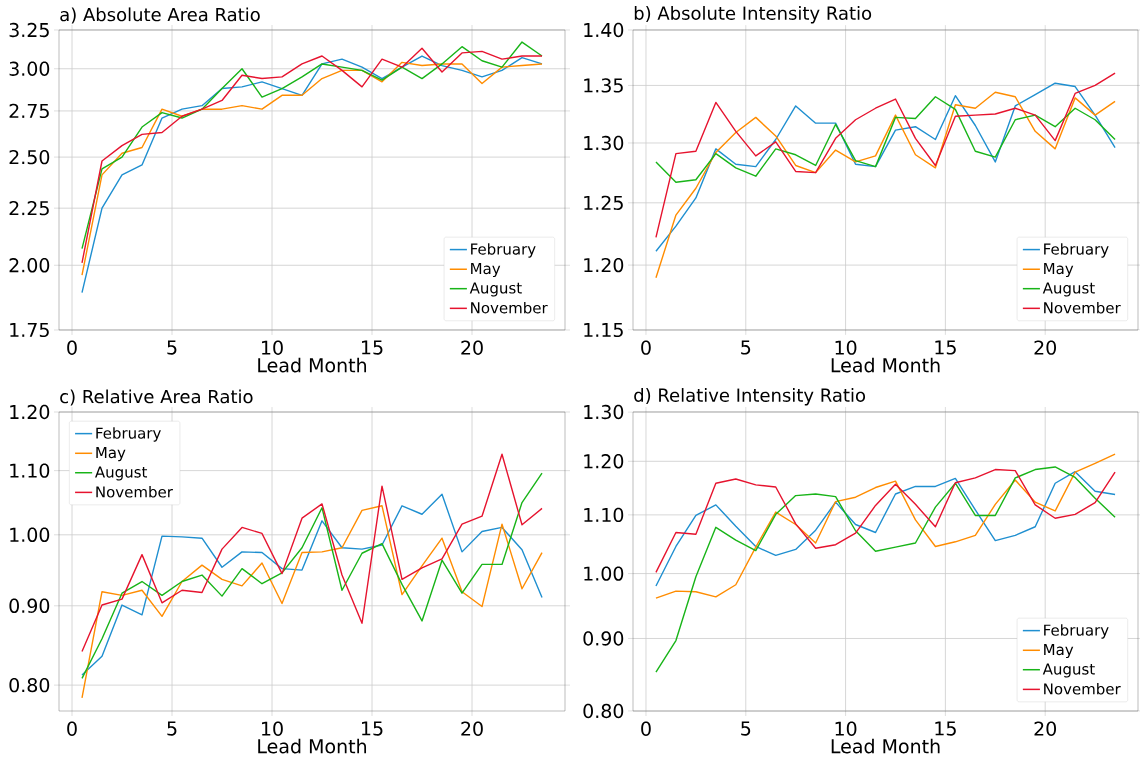  Describe the element at coordinates (156, 397) in the screenshot. I see `chart-title: c) Relative Area Ratio` at that location.